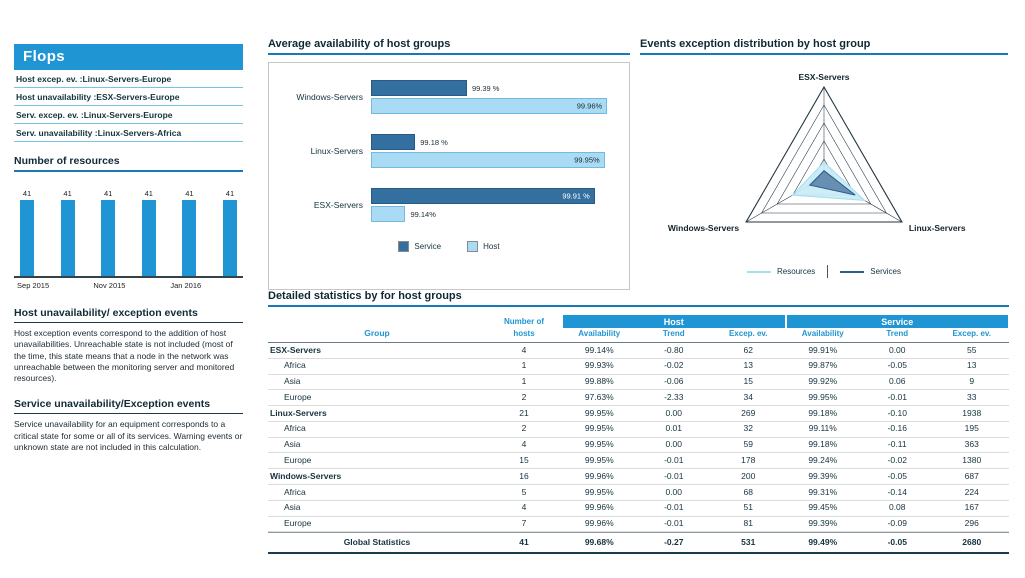 This screenshot has width=1025, height=578. I want to click on host-group-row: Windows-Servers 99.39 % 99.96%, so click(449, 97).